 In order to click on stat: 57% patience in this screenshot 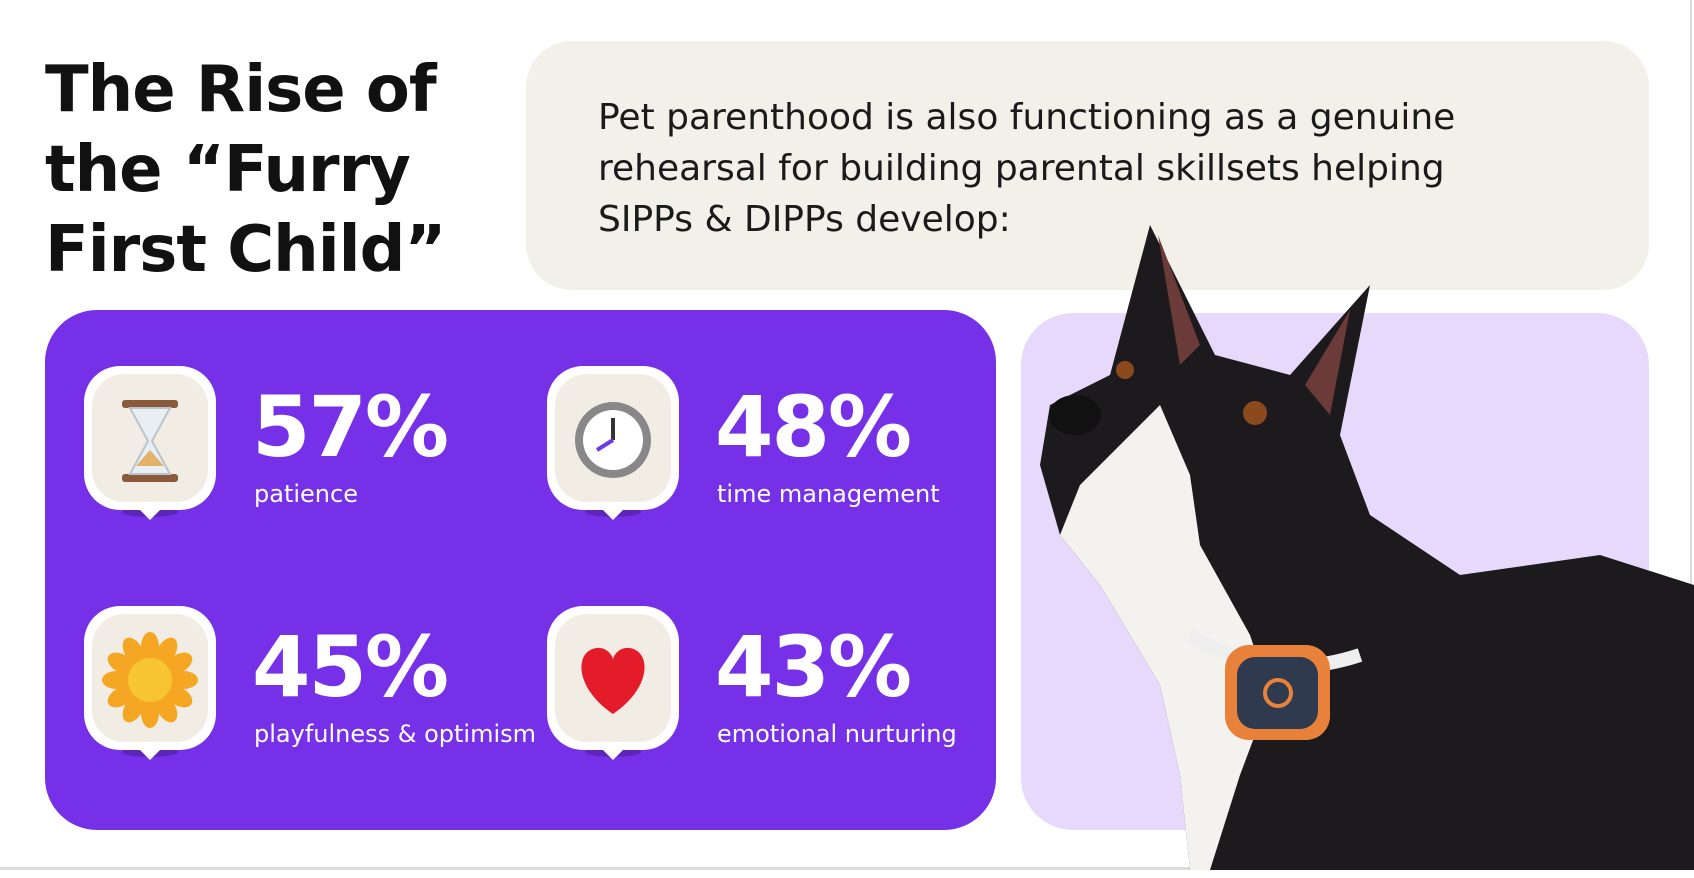, I will do `click(310, 442)`.